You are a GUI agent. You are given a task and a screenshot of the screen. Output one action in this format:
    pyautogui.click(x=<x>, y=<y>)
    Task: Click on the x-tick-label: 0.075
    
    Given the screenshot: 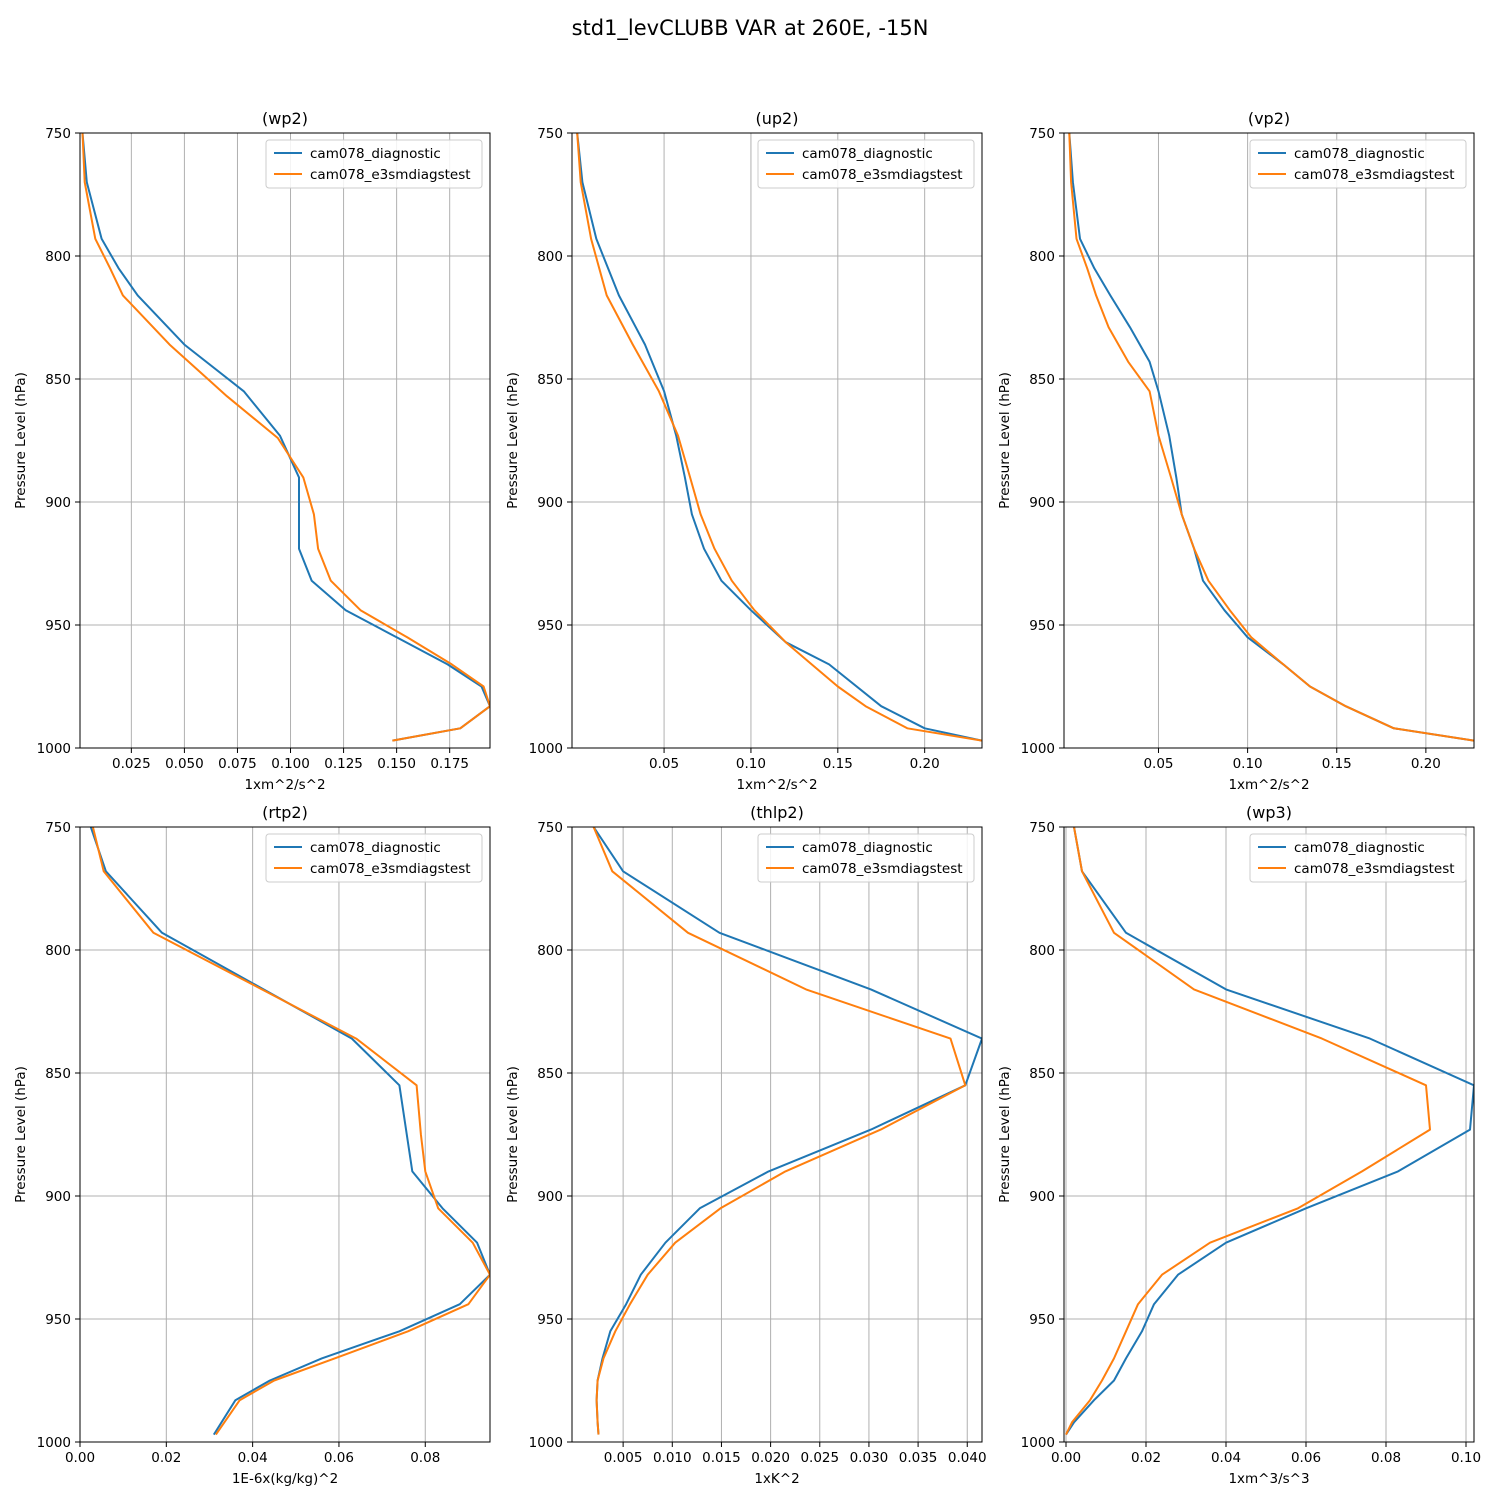 What is the action you would take?
    pyautogui.click(x=237, y=764)
    